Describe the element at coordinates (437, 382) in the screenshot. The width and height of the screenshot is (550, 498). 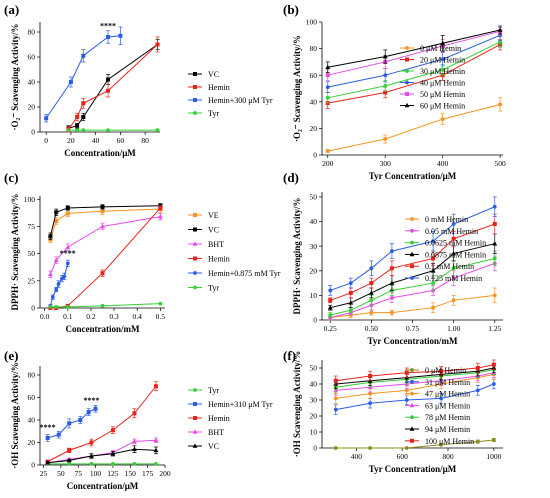
I see `legend-item: 31 μM Hemin` at that location.